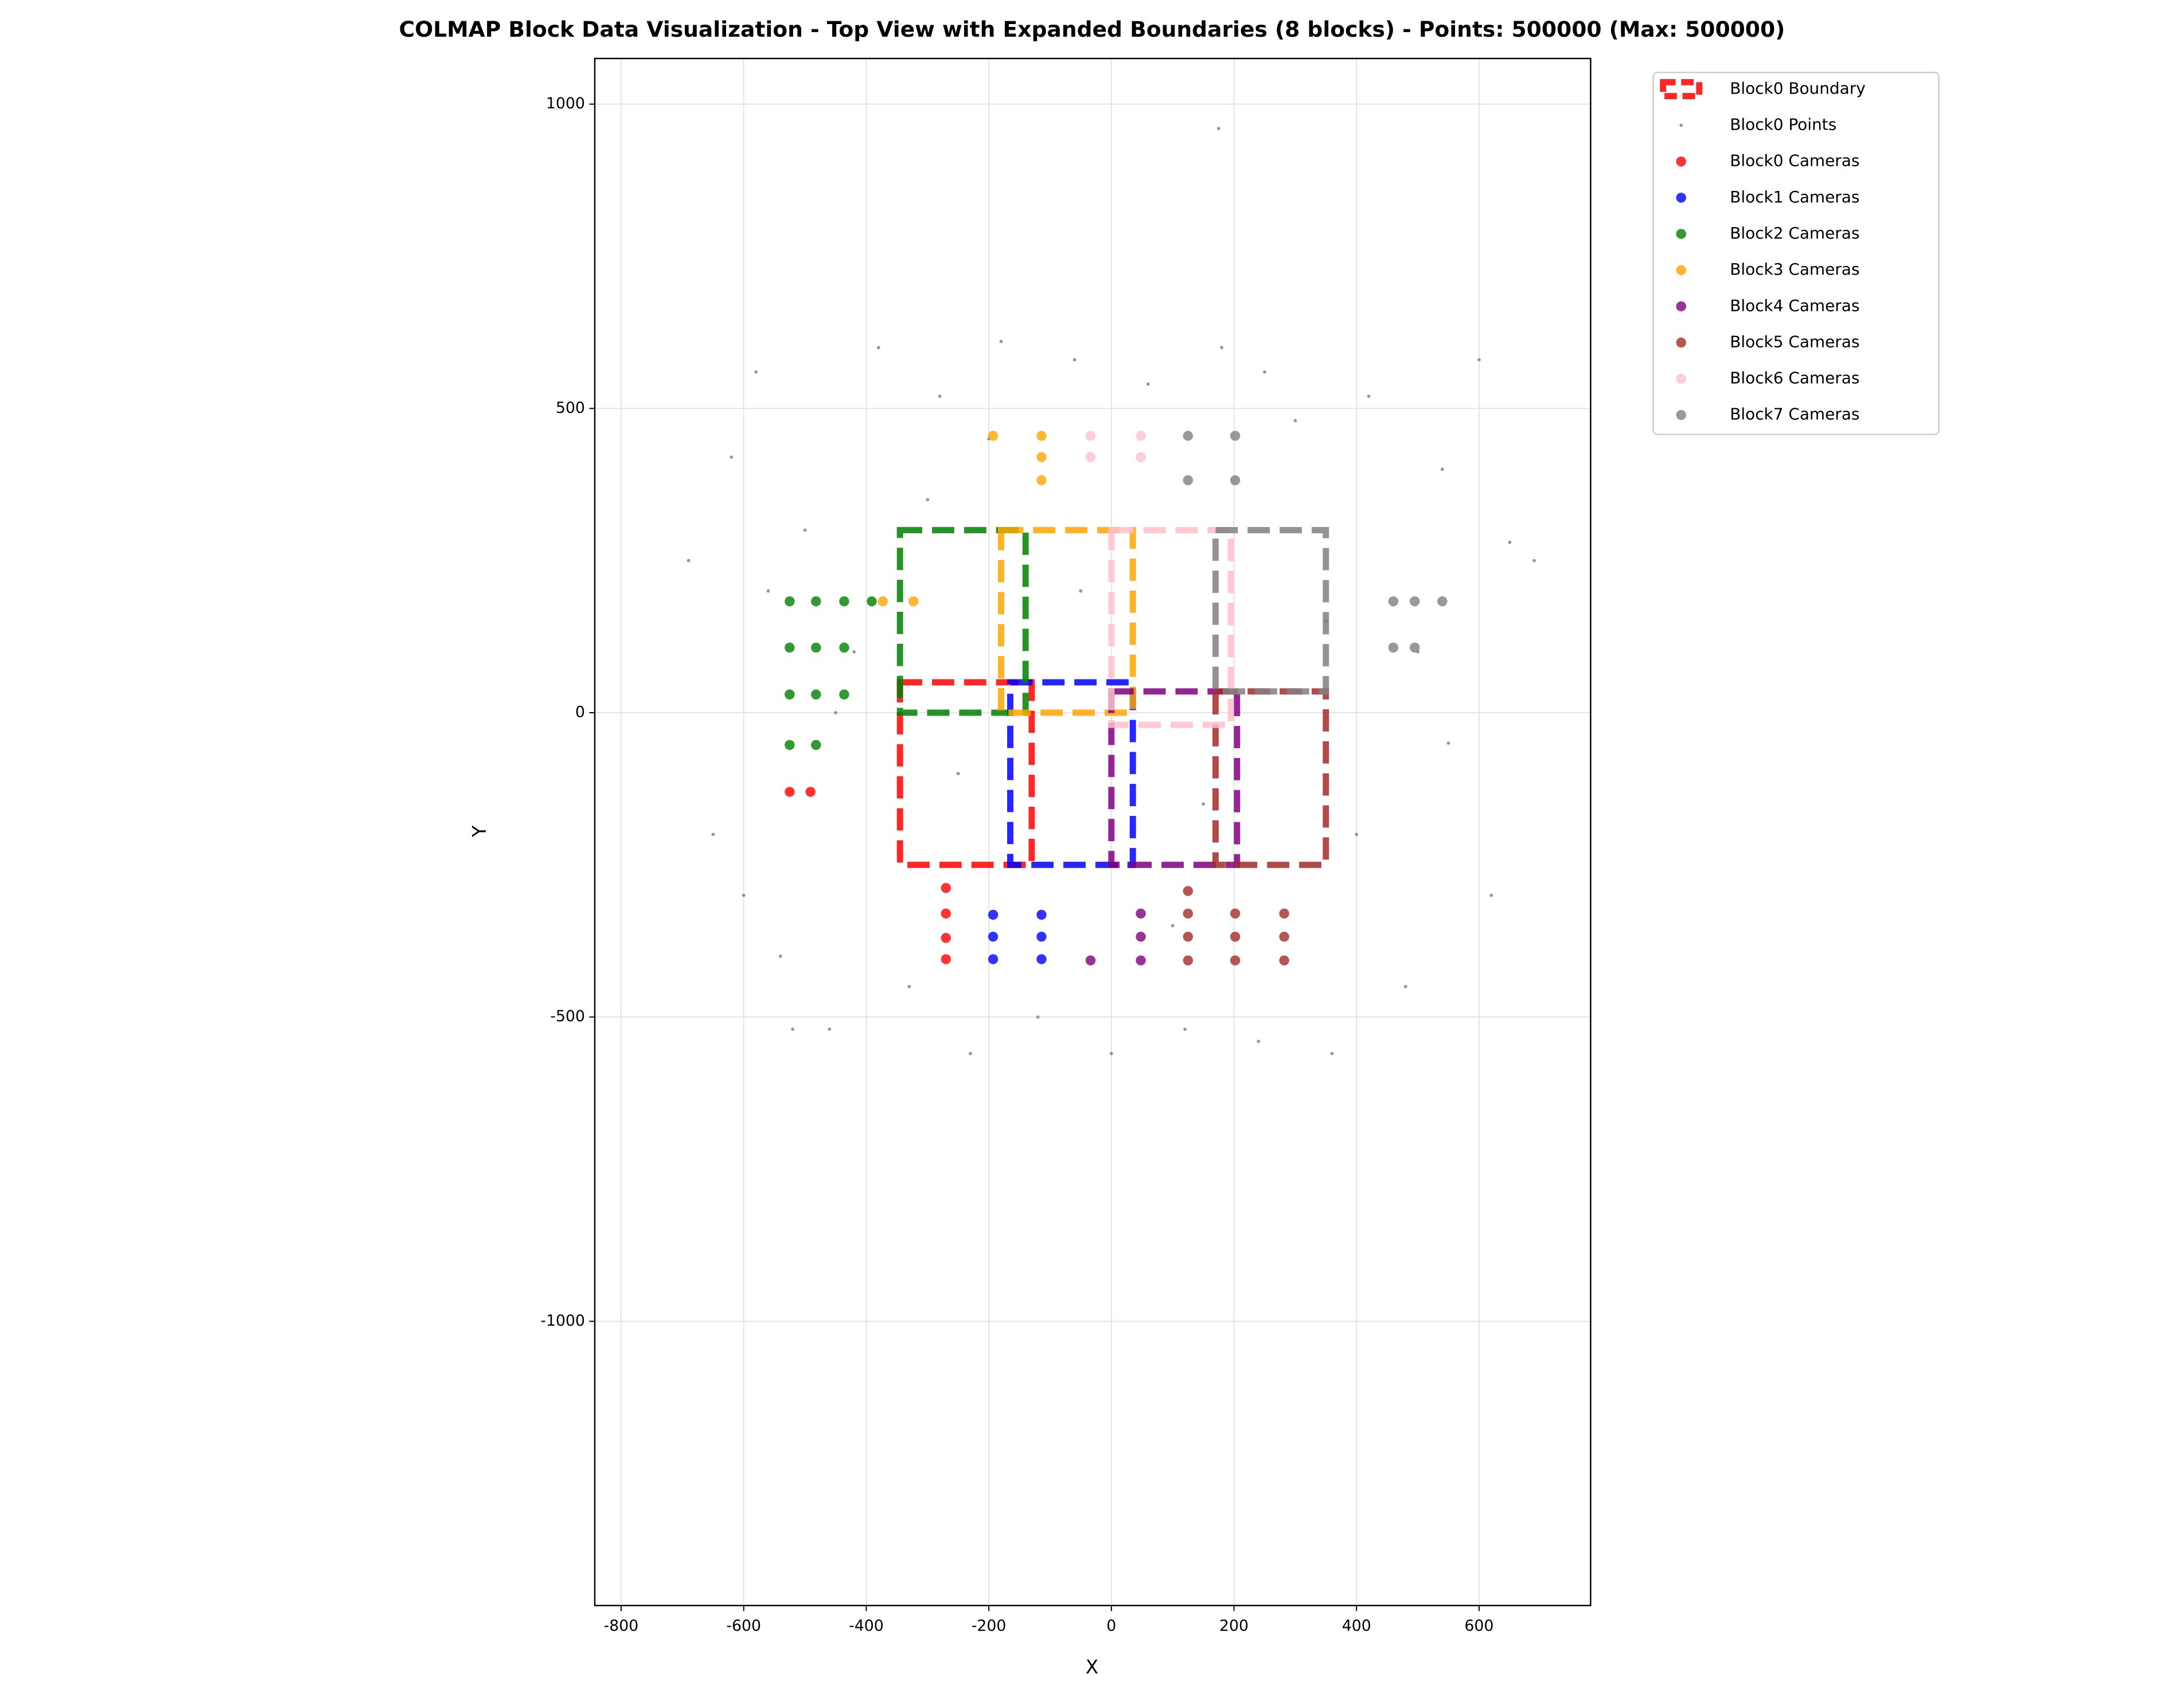 The image size is (2184, 1703). Describe the element at coordinates (1794, 341) in the screenshot. I see `legend-label: Block5 Cameras` at that location.